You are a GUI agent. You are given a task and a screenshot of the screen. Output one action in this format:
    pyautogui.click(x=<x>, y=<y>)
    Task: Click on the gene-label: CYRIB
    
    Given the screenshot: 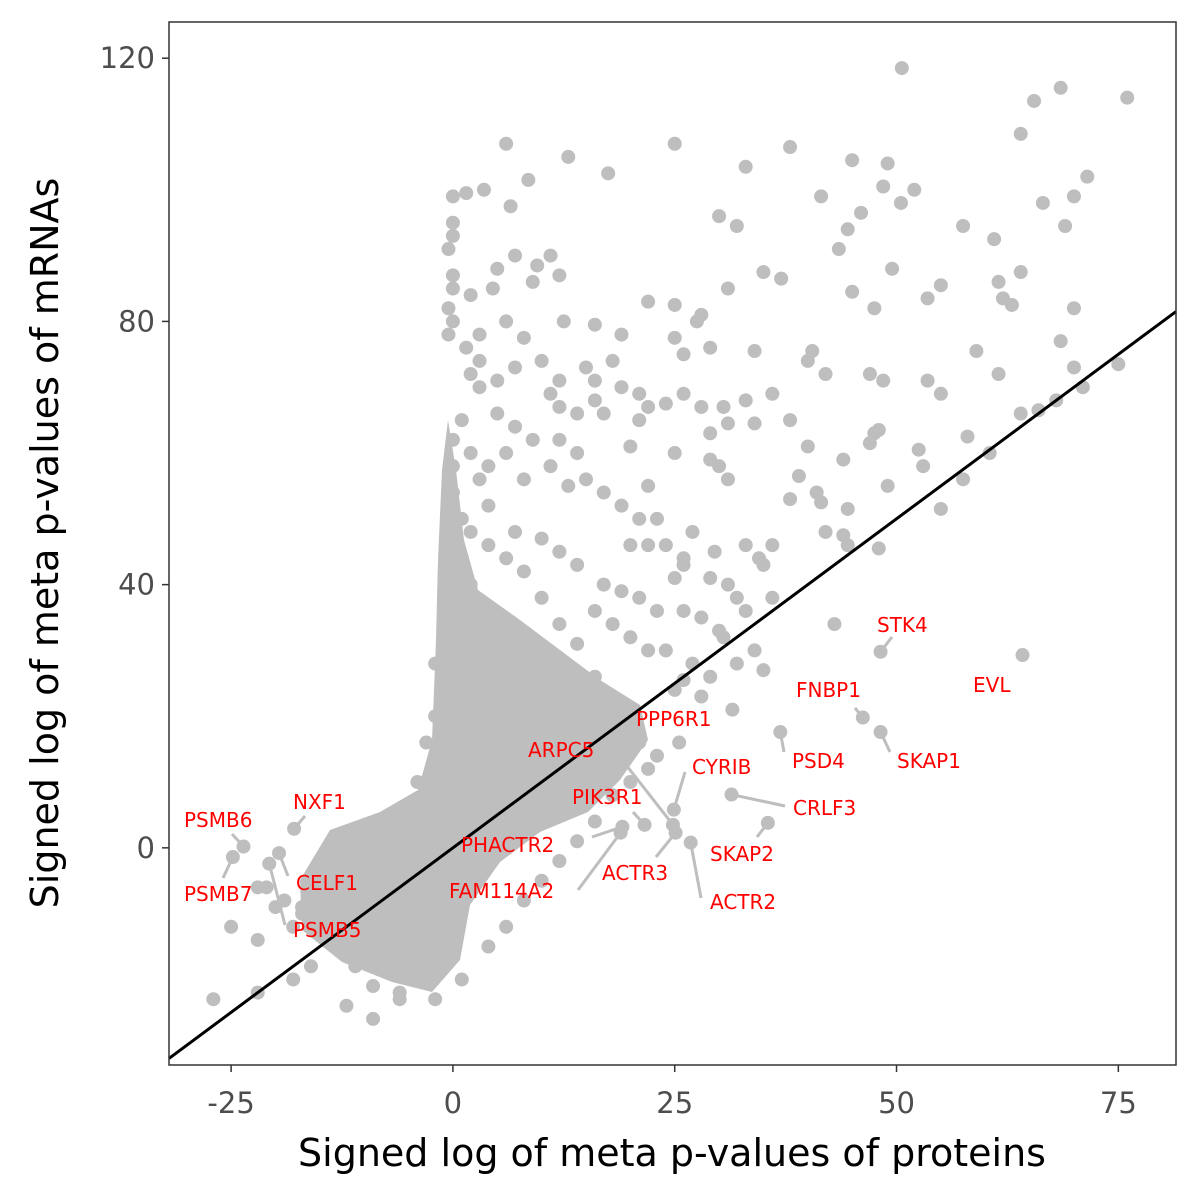 What is the action you would take?
    pyautogui.click(x=721, y=767)
    